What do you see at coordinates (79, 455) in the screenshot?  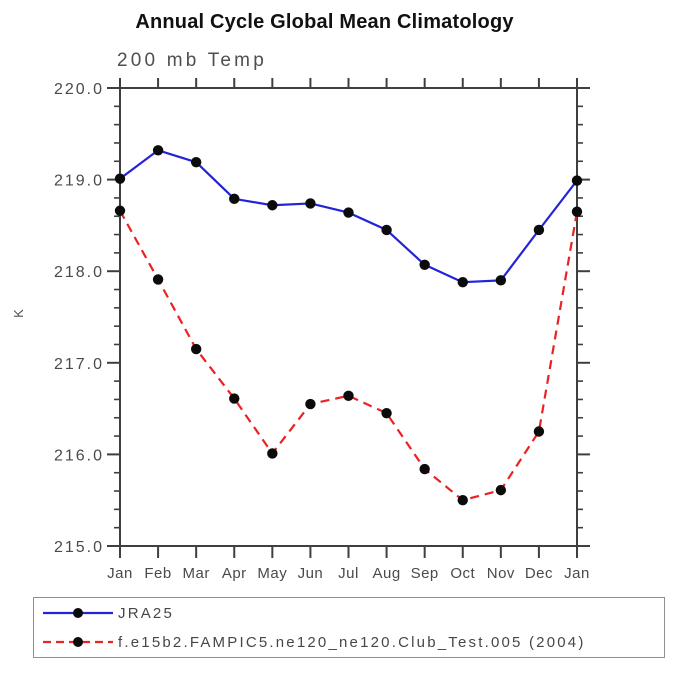 I see `y-tick-label: 216.0` at bounding box center [79, 455].